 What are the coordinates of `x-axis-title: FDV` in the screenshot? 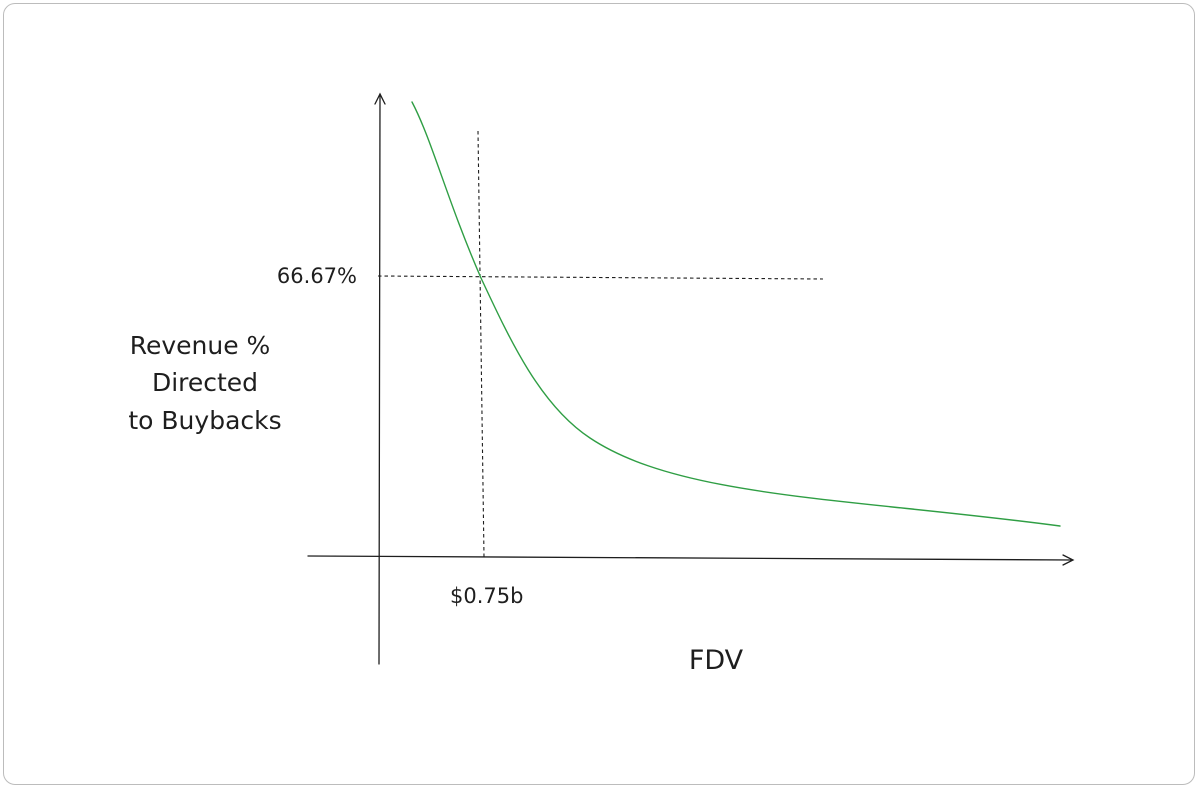 It's located at (716, 660).